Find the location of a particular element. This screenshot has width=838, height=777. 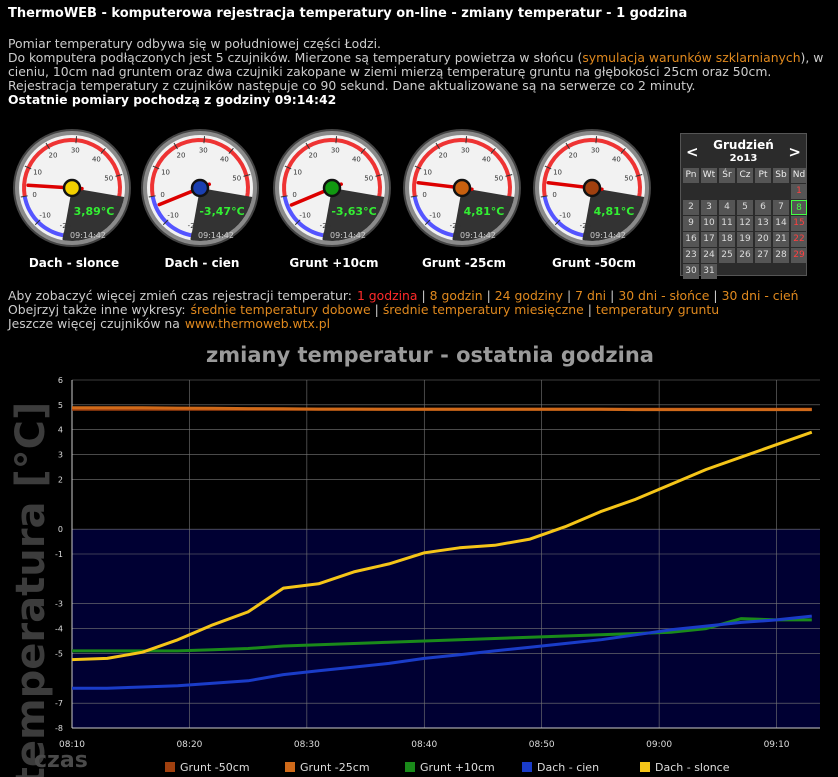

weekday: Sb is located at coordinates (781, 175).